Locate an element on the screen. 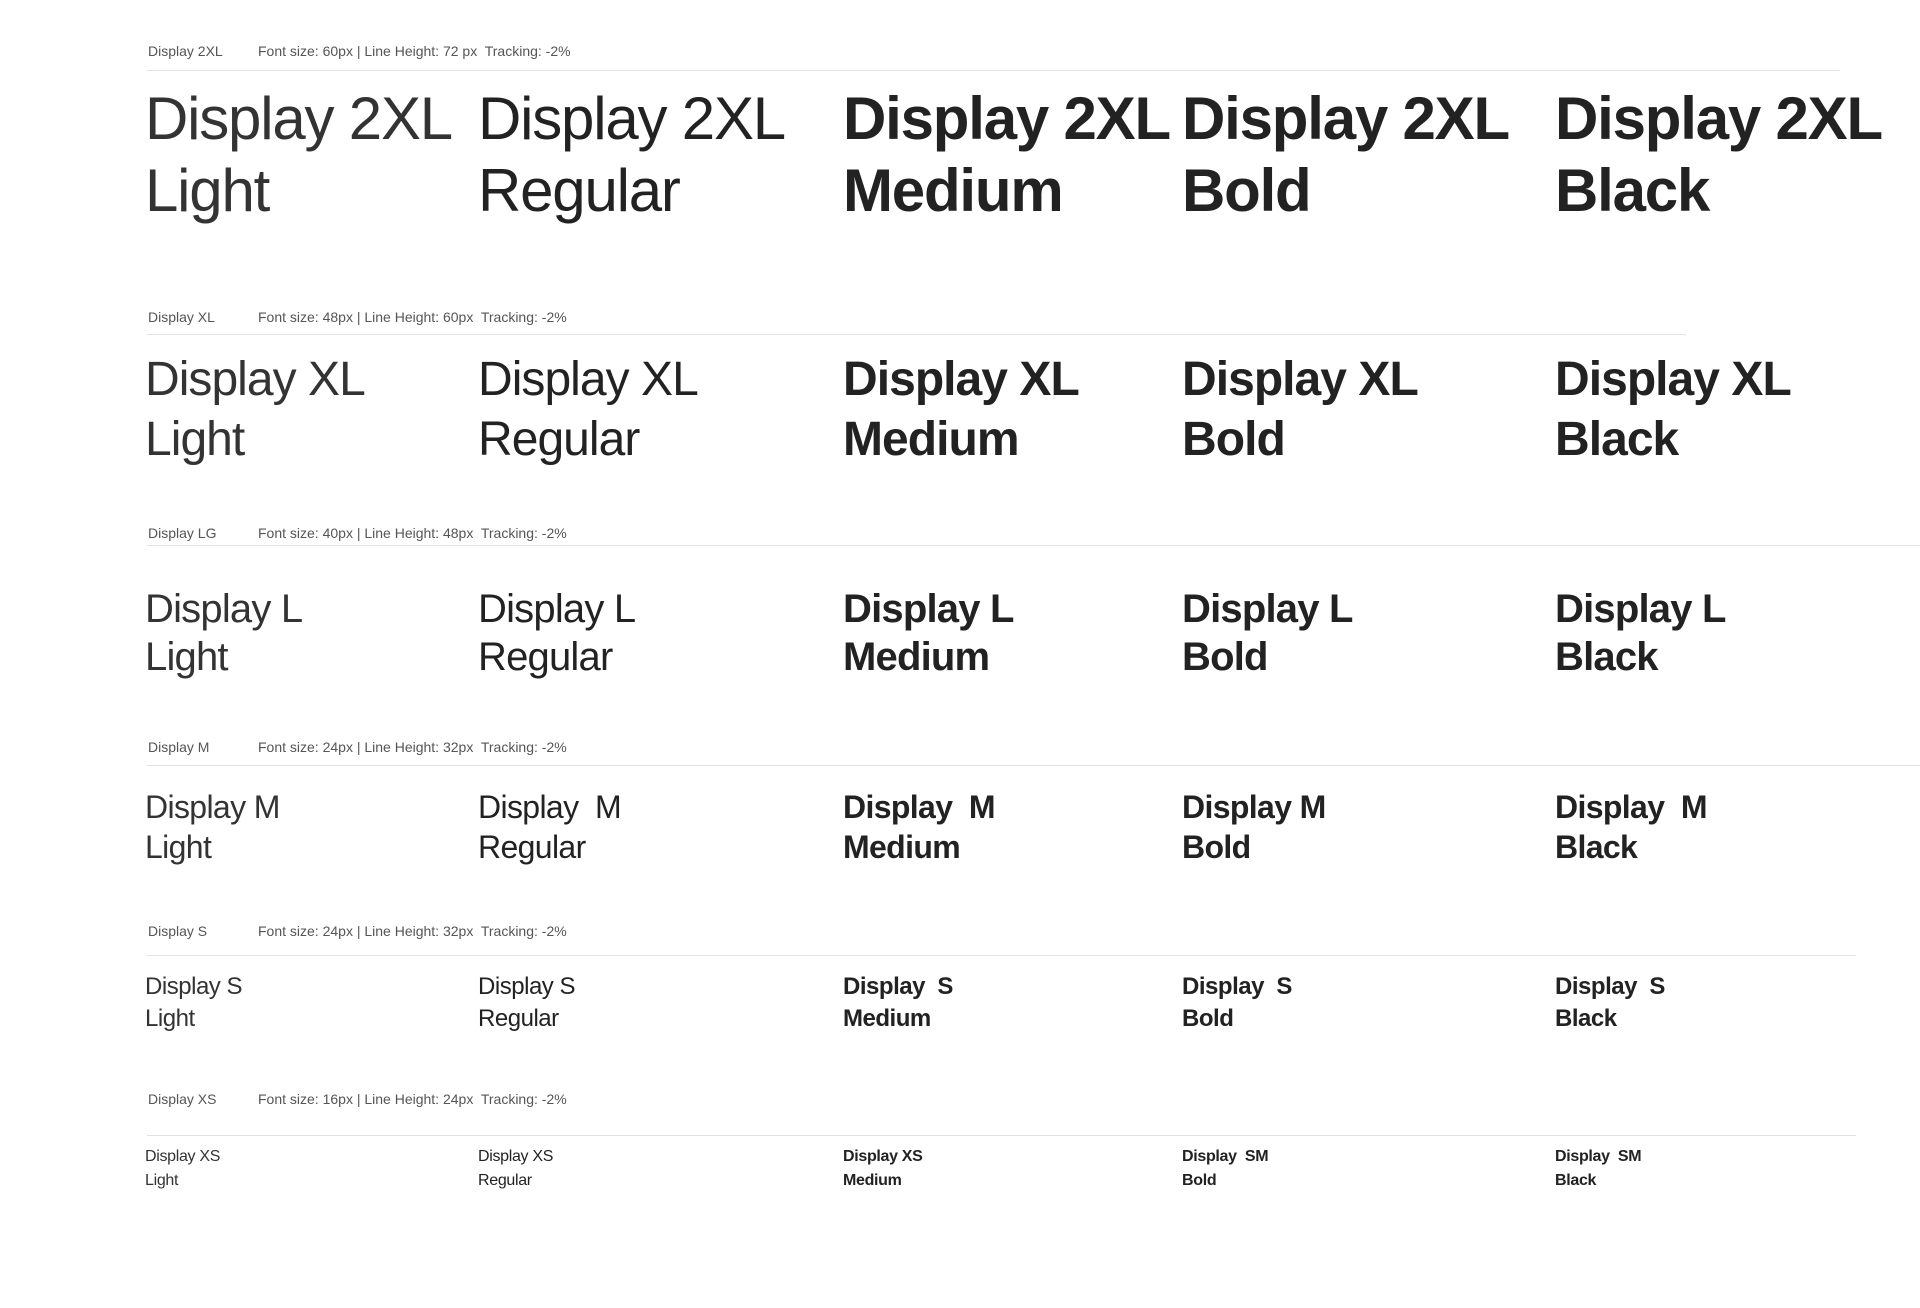  type-sample: Display XS Regular is located at coordinates (515, 1169).